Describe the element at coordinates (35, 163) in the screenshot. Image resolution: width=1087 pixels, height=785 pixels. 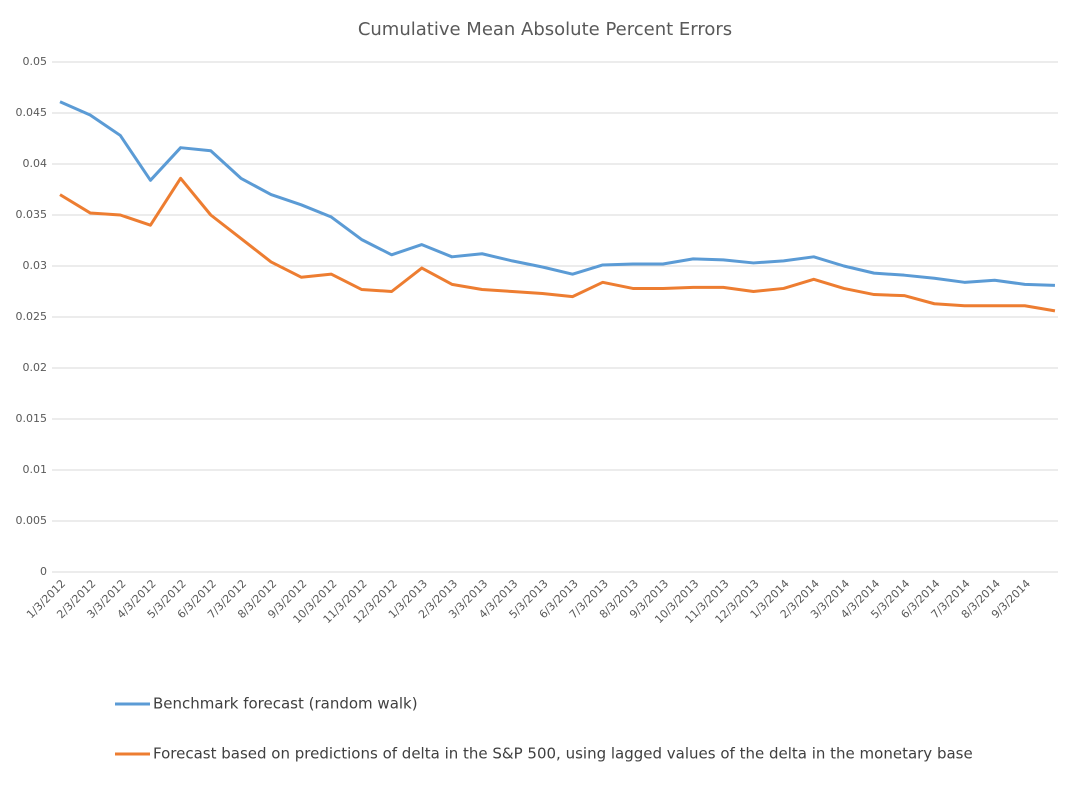
I see `y-tick-label: 0.04` at that location.